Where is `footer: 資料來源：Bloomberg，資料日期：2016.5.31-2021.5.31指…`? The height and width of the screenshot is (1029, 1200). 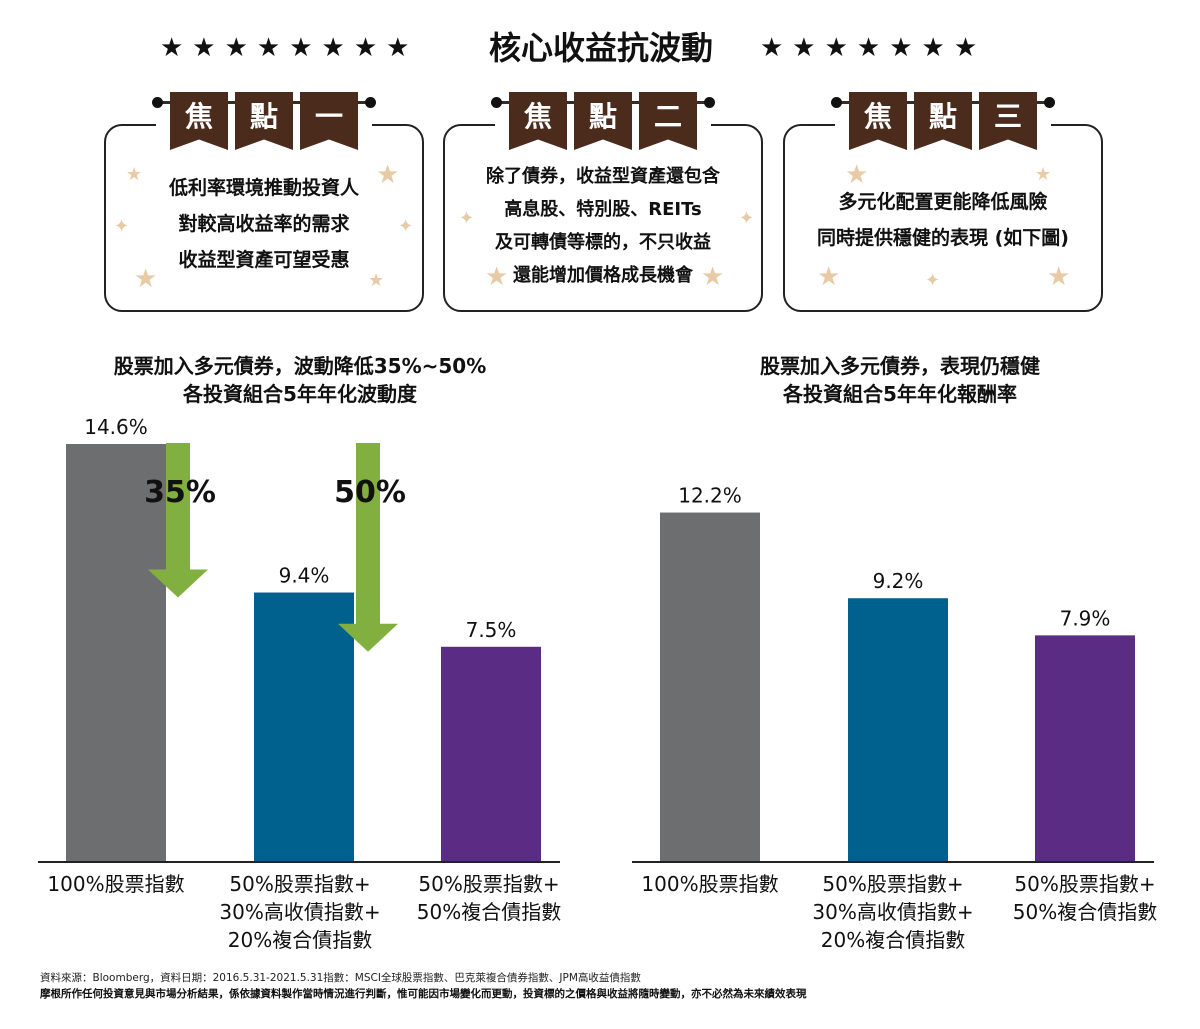
footer: 資料來源：Bloomberg，資料日期：2016.5.31-2021.5.31指… is located at coordinates (605, 986).